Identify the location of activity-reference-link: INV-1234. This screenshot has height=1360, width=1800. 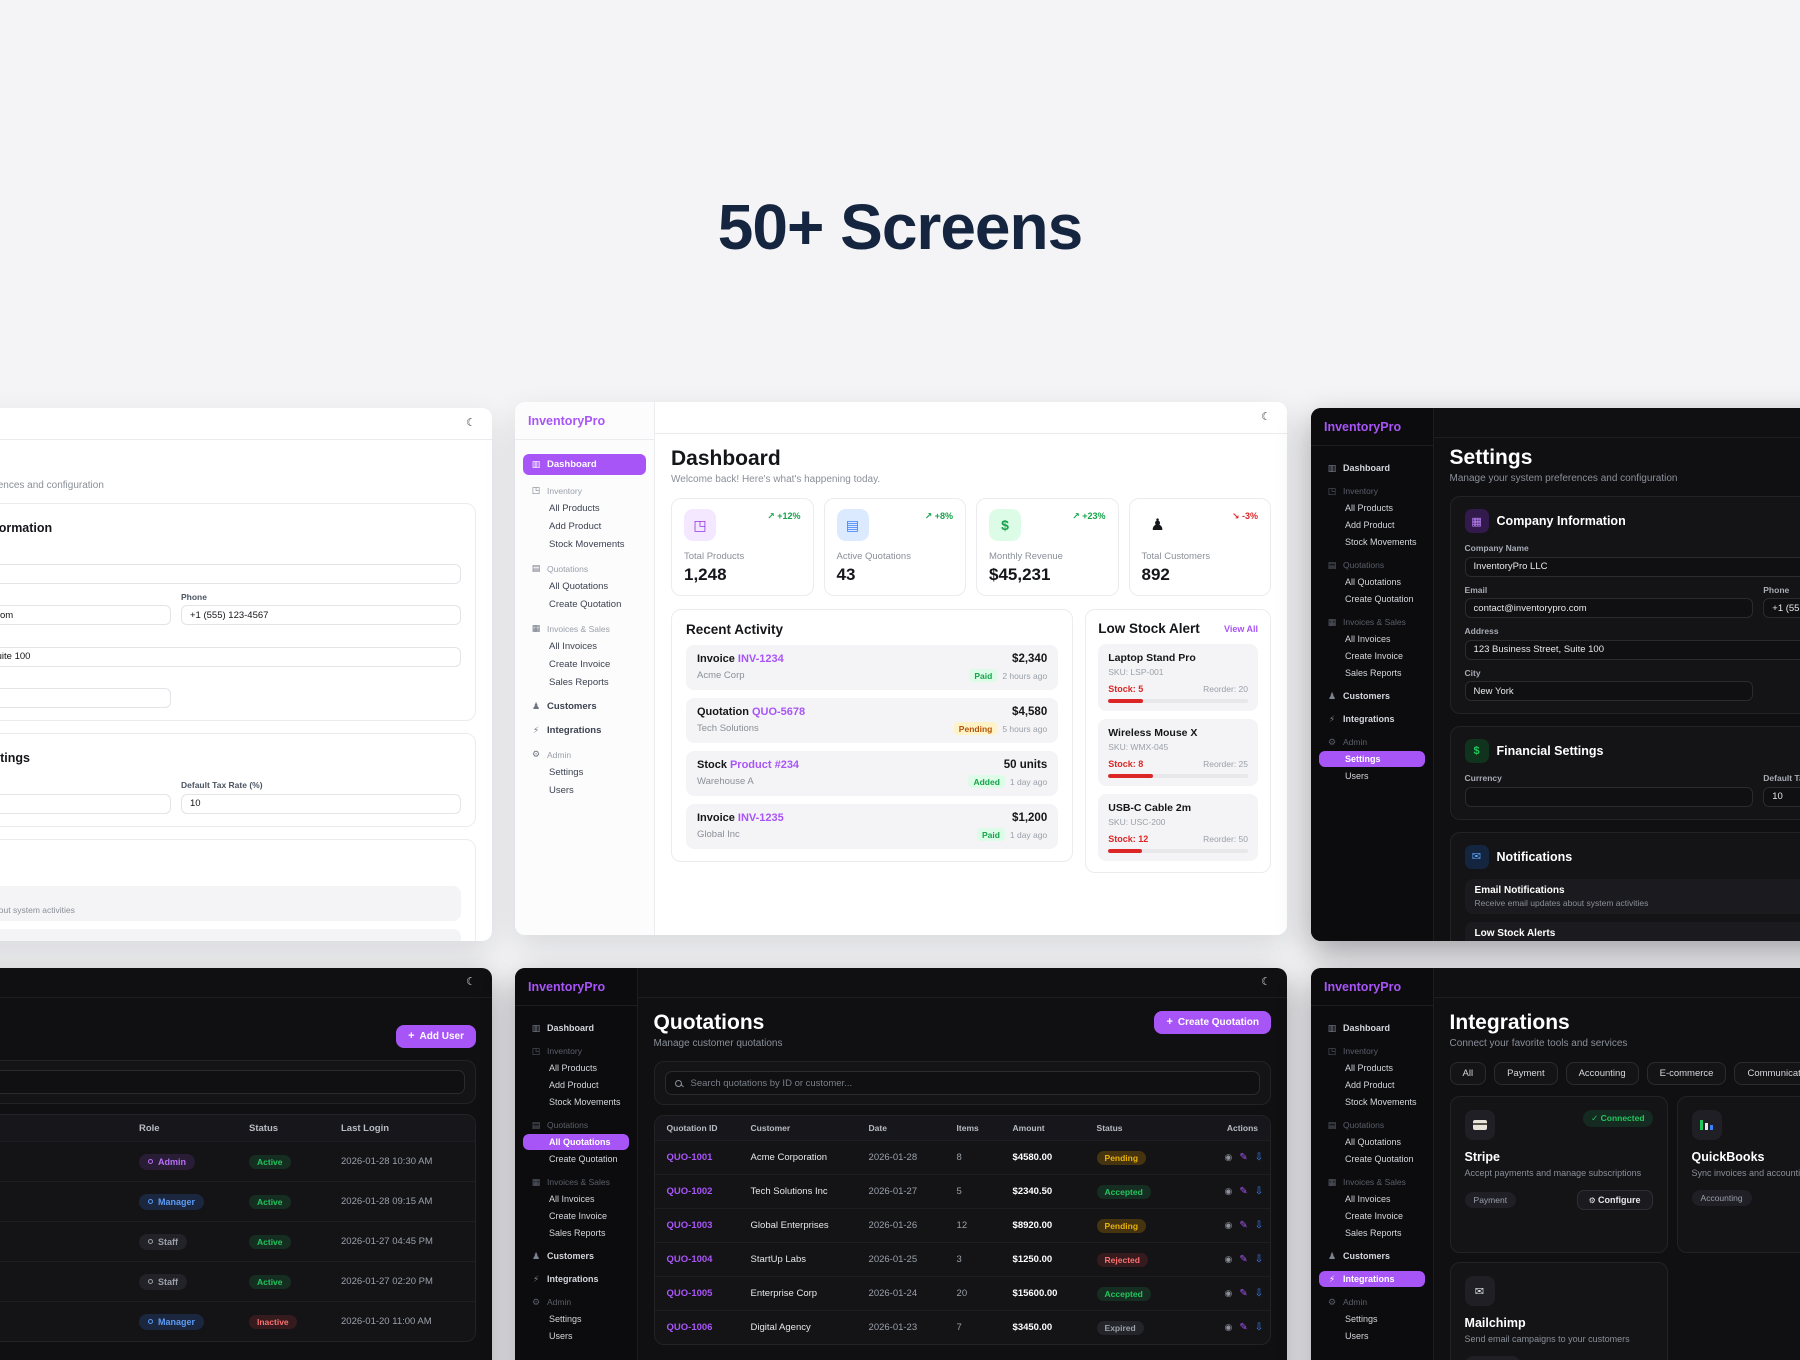
(760, 659).